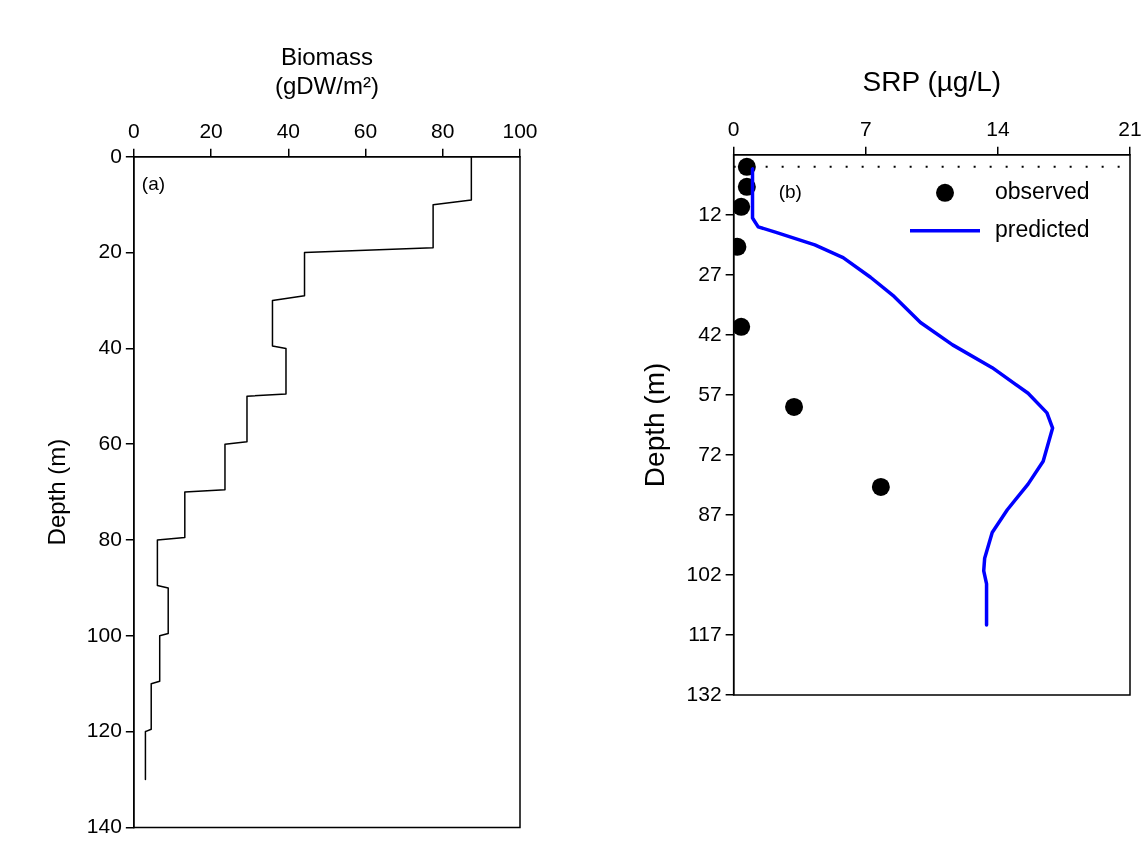 The height and width of the screenshot is (844, 1147). What do you see at coordinates (326, 71) in the screenshot?
I see `x-axis-title: Biomass (gDW/m²)` at bounding box center [326, 71].